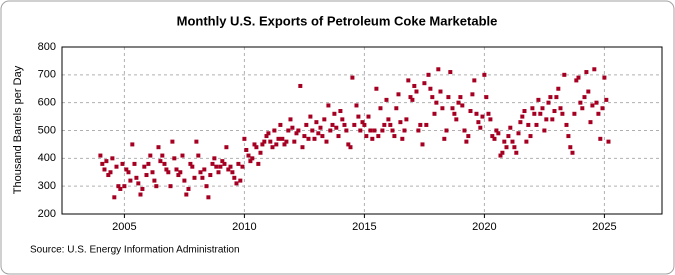 This screenshot has height=275, width=675. I want to click on y-tick-label: 500, so click(47, 130).